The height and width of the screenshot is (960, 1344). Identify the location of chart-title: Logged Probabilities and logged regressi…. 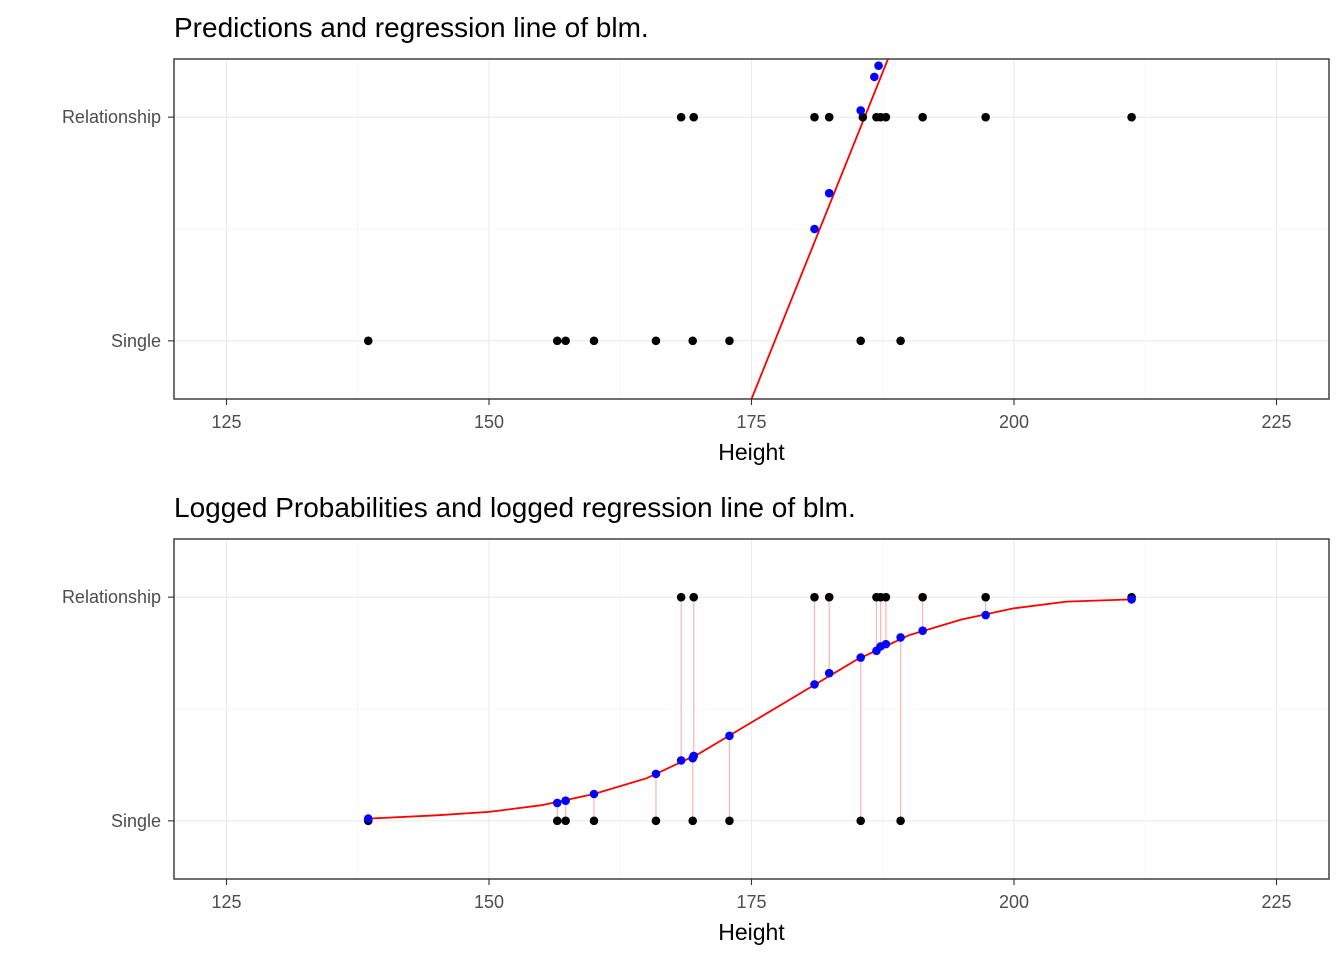
(515, 507).